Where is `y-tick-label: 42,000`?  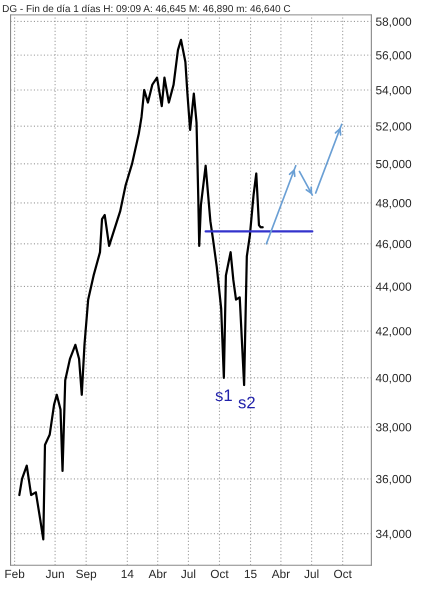
y-tick-label: 42,000 is located at coordinates (394, 332).